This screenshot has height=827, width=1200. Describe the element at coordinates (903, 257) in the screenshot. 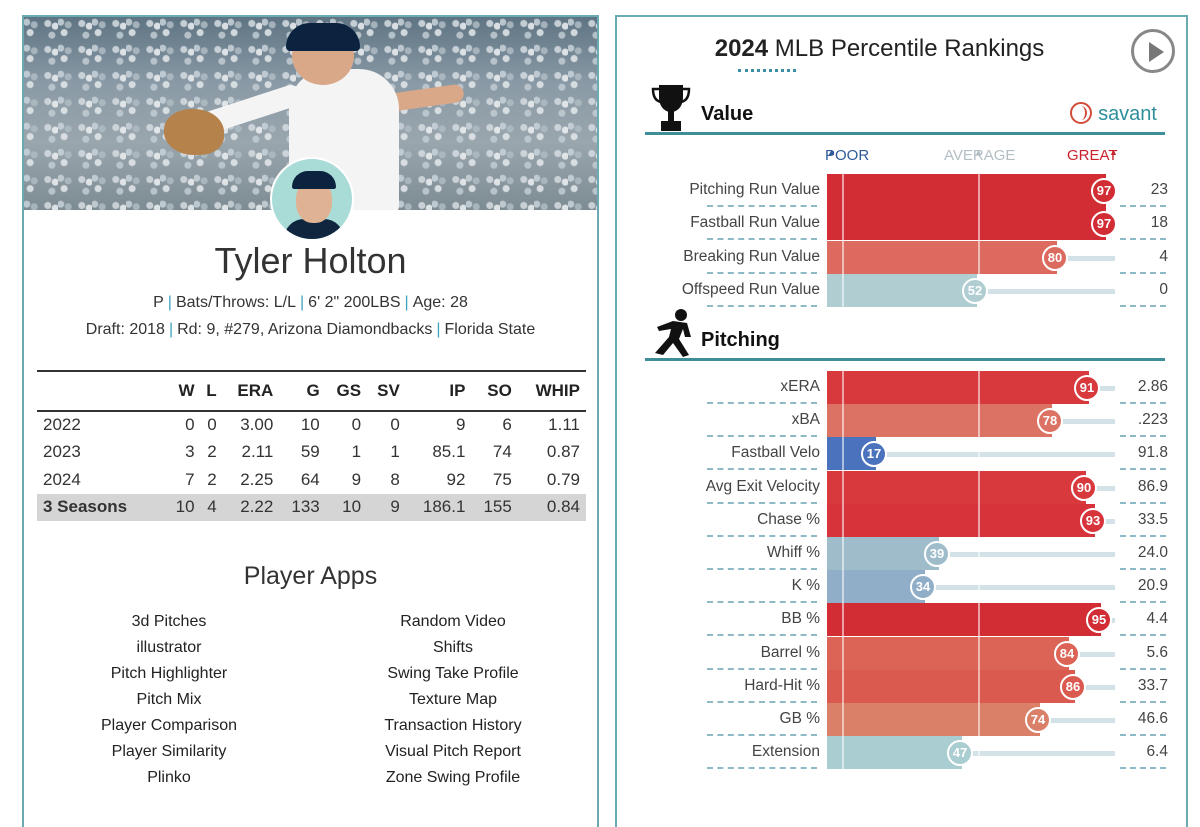

I see `metric-row: Breaking Run Value 80 4` at that location.